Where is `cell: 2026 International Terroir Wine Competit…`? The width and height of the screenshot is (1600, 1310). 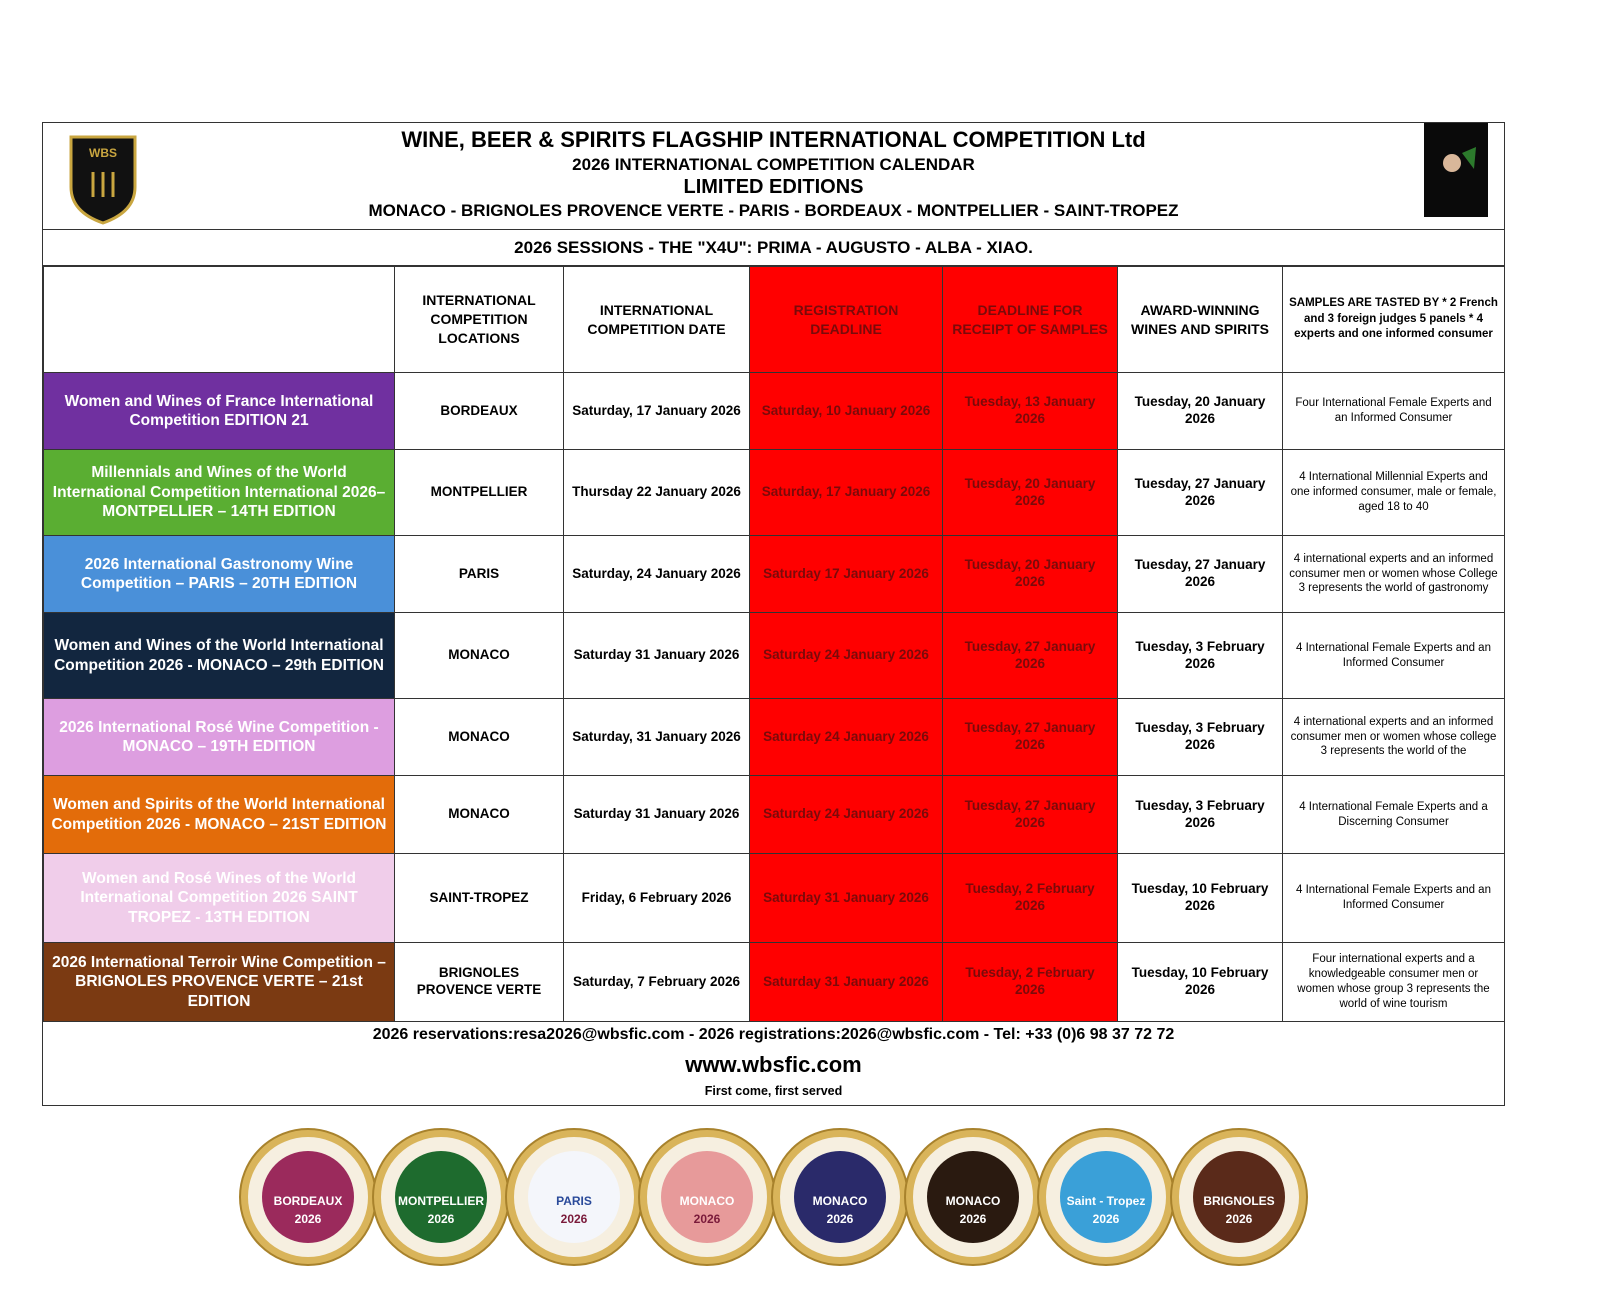
cell: 2026 International Terroir Wine Competit… is located at coordinates (219, 982).